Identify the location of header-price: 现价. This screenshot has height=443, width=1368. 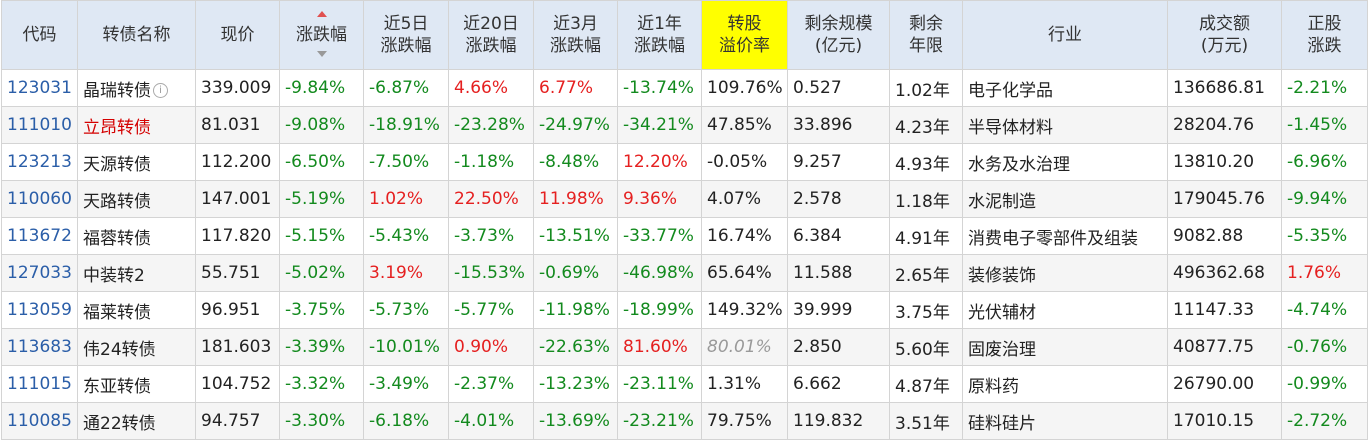
(237, 35).